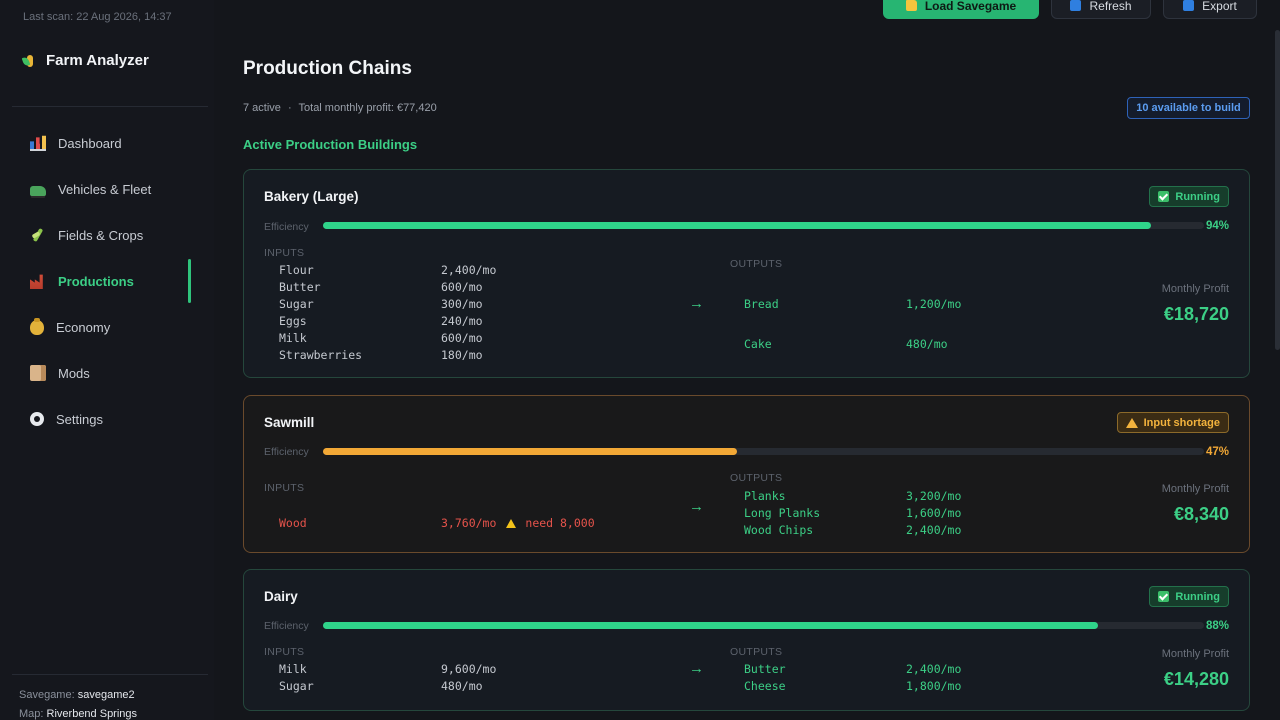 The image size is (1280, 720). I want to click on sidebar-item-economy: Economy, so click(107, 327).